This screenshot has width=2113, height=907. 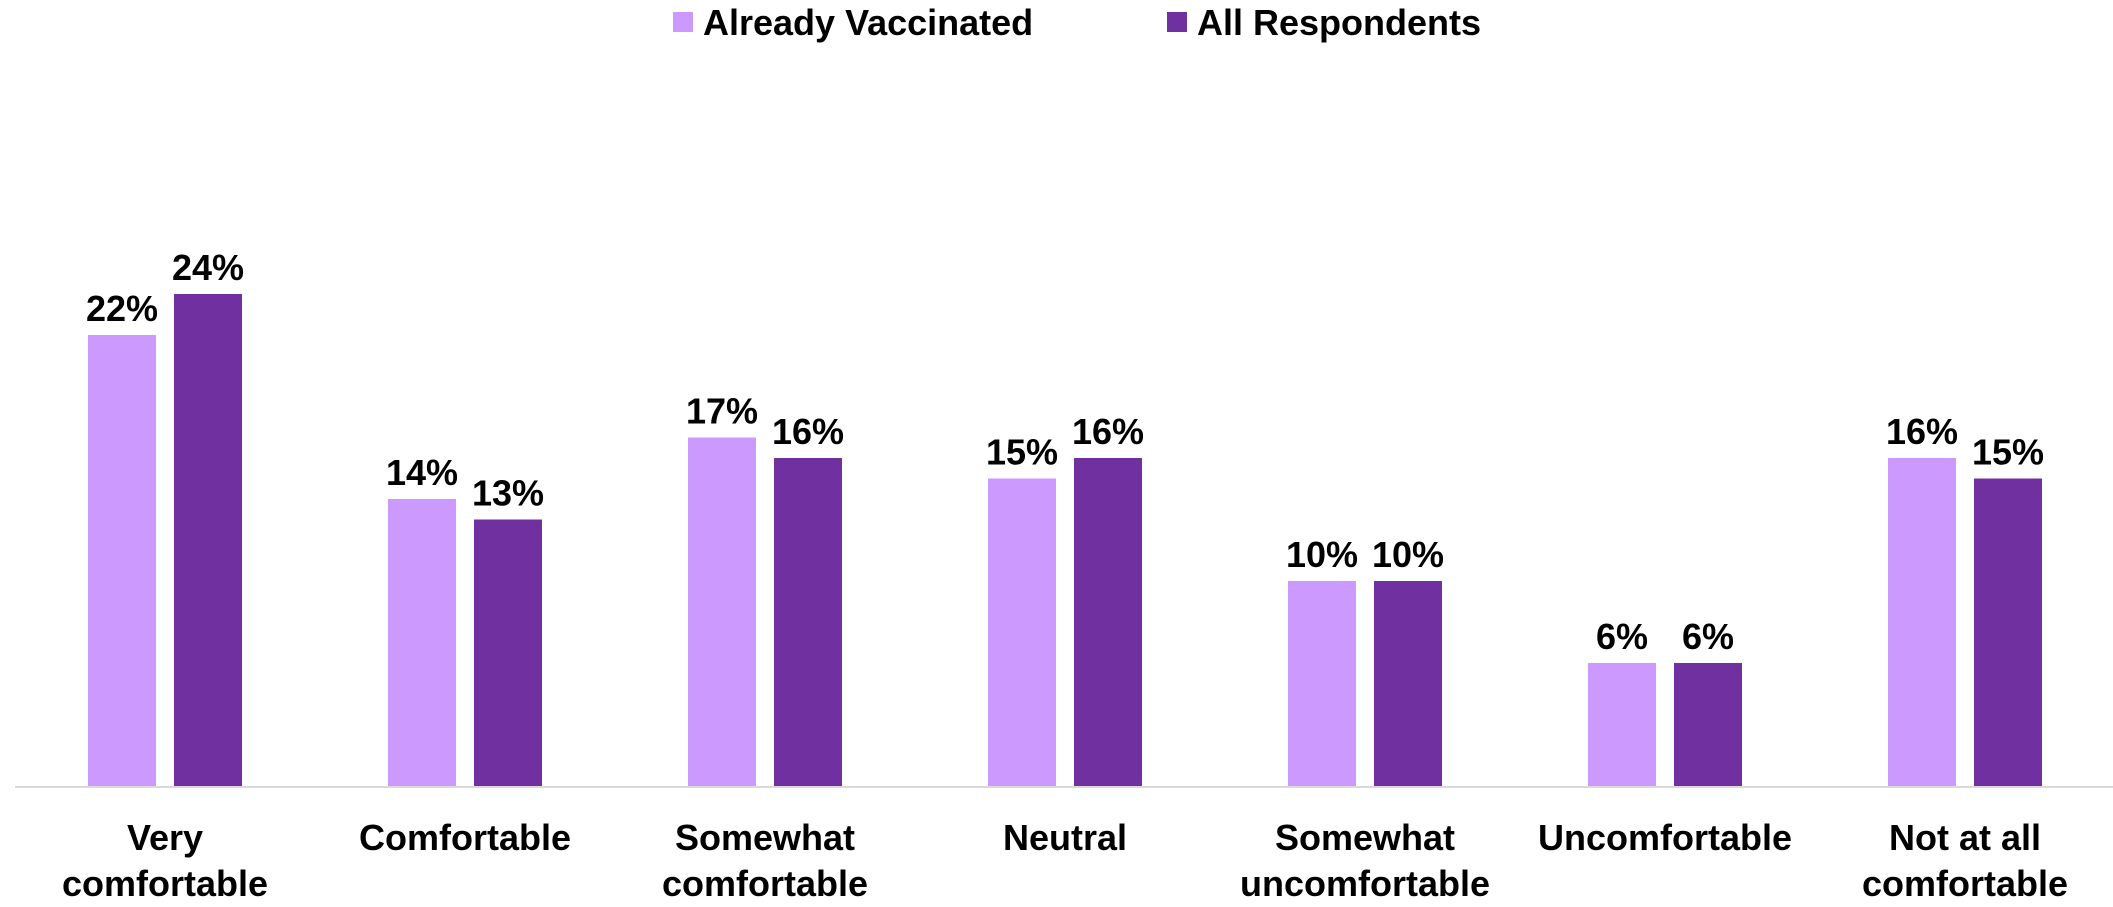 What do you see at coordinates (1339, 22) in the screenshot?
I see `legend-label: All Respondents` at bounding box center [1339, 22].